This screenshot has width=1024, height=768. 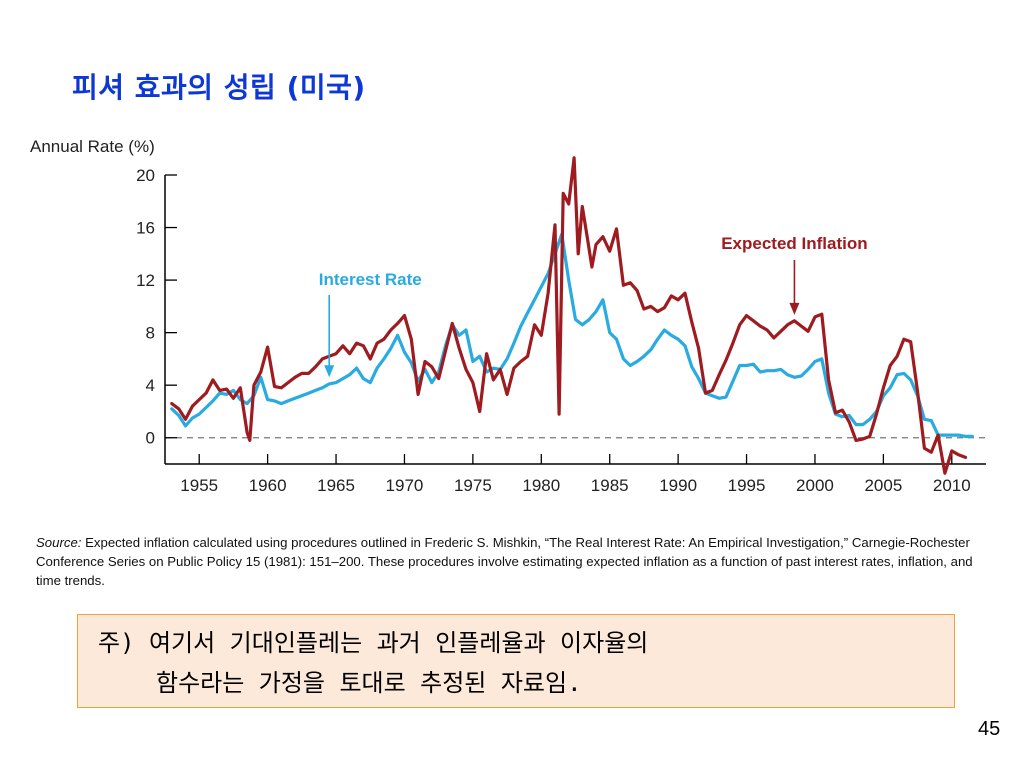 I want to click on x-tick-label-2000: 2000, so click(x=815, y=485).